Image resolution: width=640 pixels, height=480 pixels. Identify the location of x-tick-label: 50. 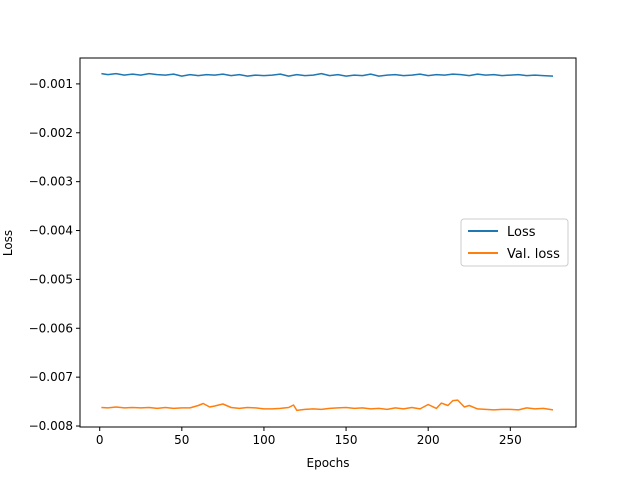
(181, 440).